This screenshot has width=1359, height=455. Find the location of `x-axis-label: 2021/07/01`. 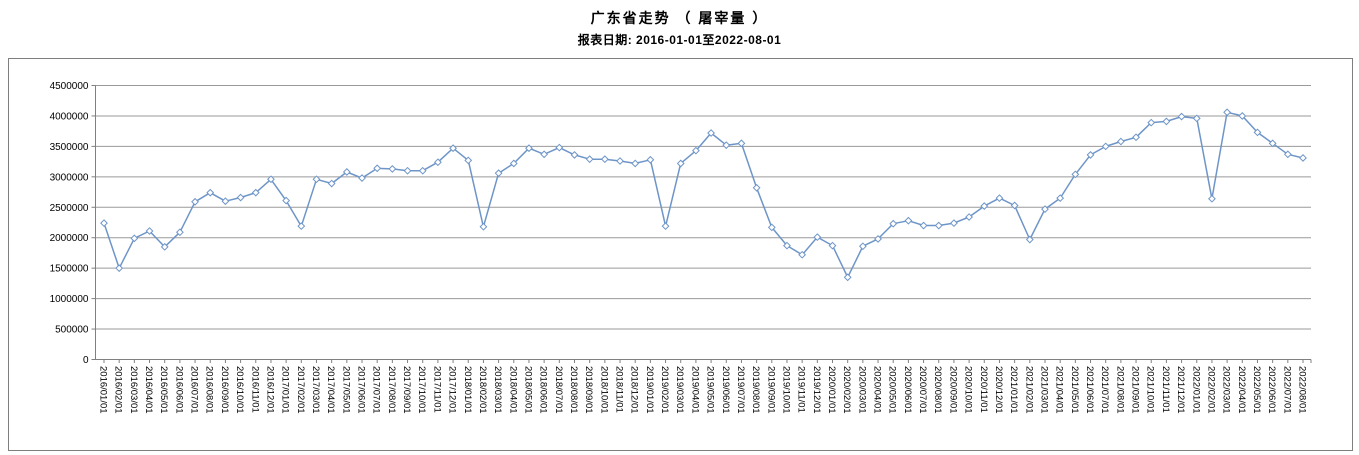

x-axis-label: 2021/07/01 is located at coordinates (1104, 390).